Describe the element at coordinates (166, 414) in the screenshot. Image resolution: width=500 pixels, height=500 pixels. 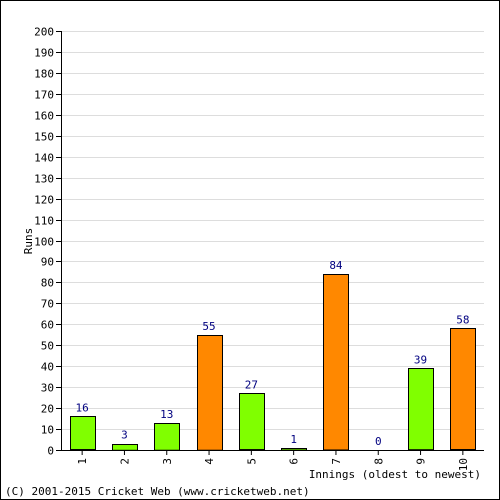
I see `value-label-3: 13` at that location.